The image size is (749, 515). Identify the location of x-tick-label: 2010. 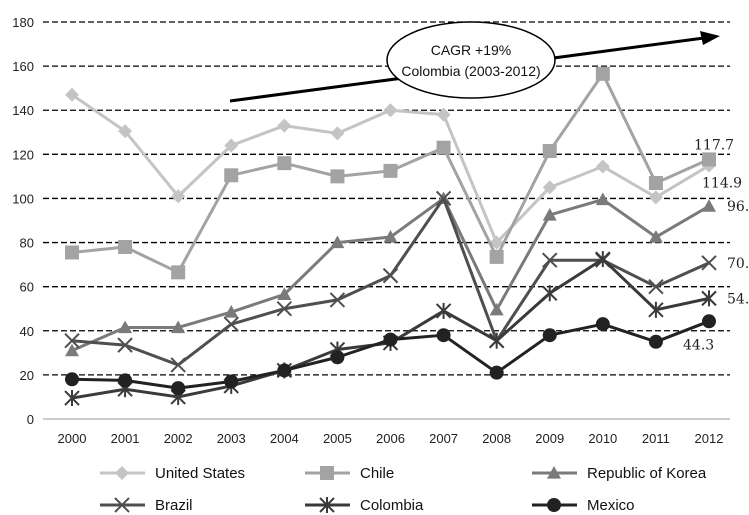
(602, 438).